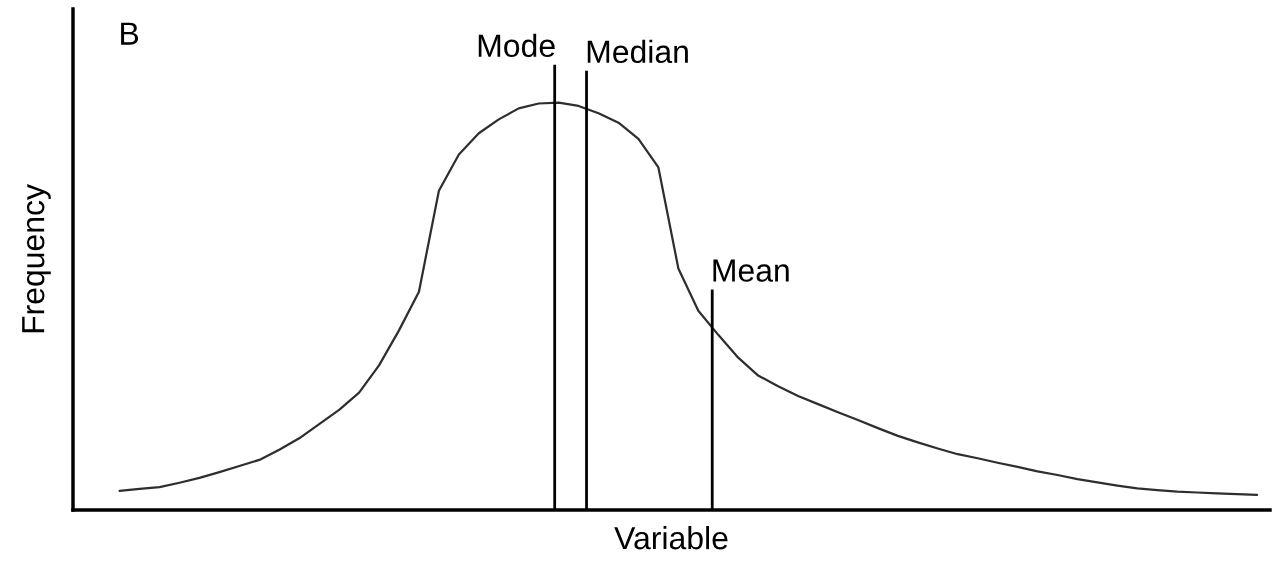  Describe the element at coordinates (130, 33) in the screenshot. I see `text: B` at that location.